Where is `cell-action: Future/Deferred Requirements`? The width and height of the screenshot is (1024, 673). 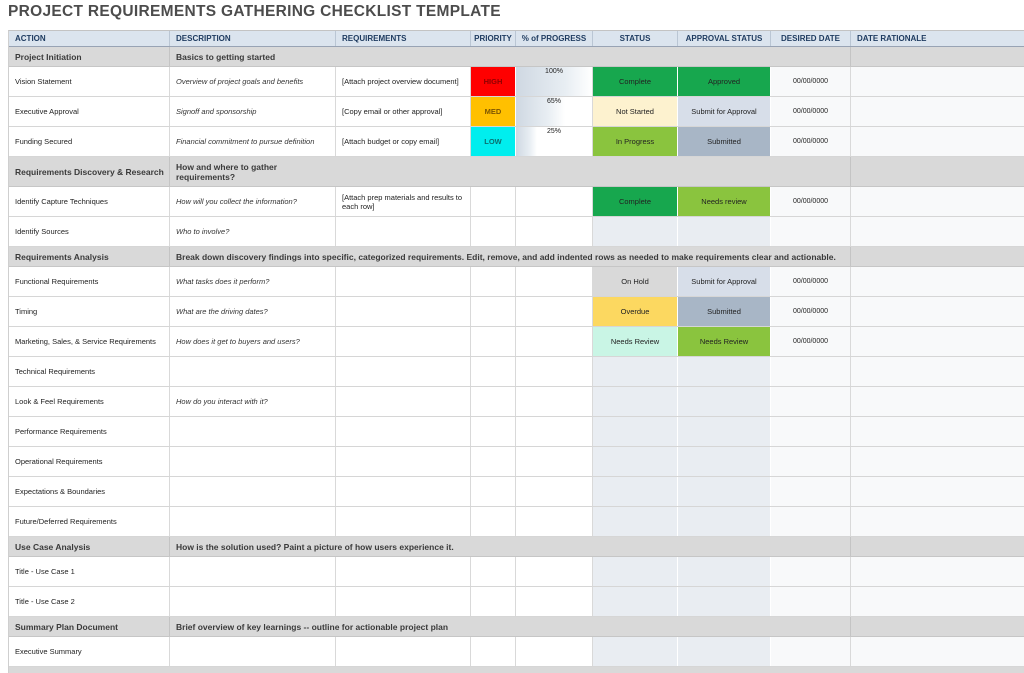
cell-action: Future/Deferred Requirements is located at coordinates (89, 521).